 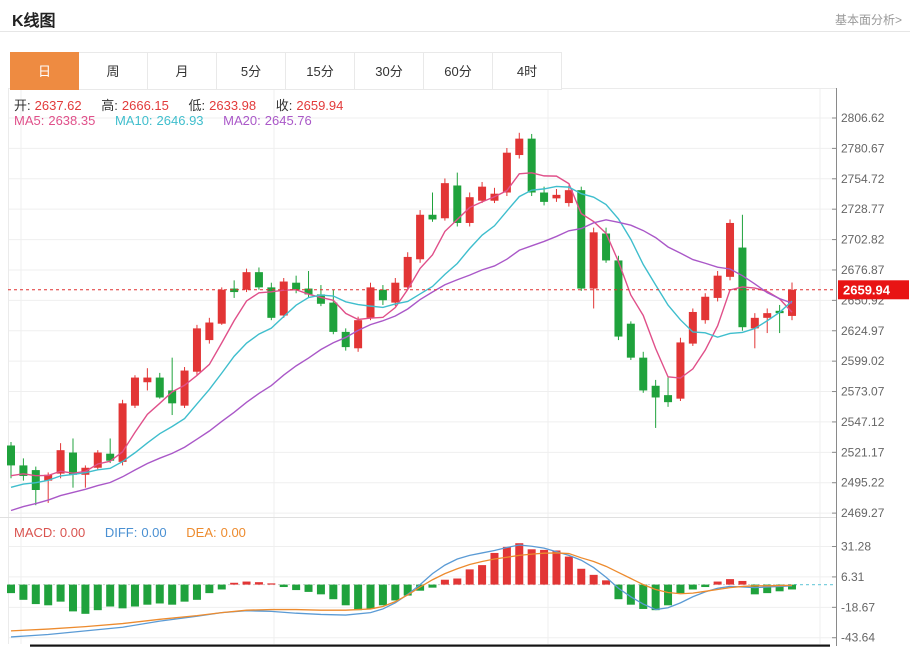 What do you see at coordinates (133, 120) in the screenshot?
I see `ma10-label: MA10:` at bounding box center [133, 120].